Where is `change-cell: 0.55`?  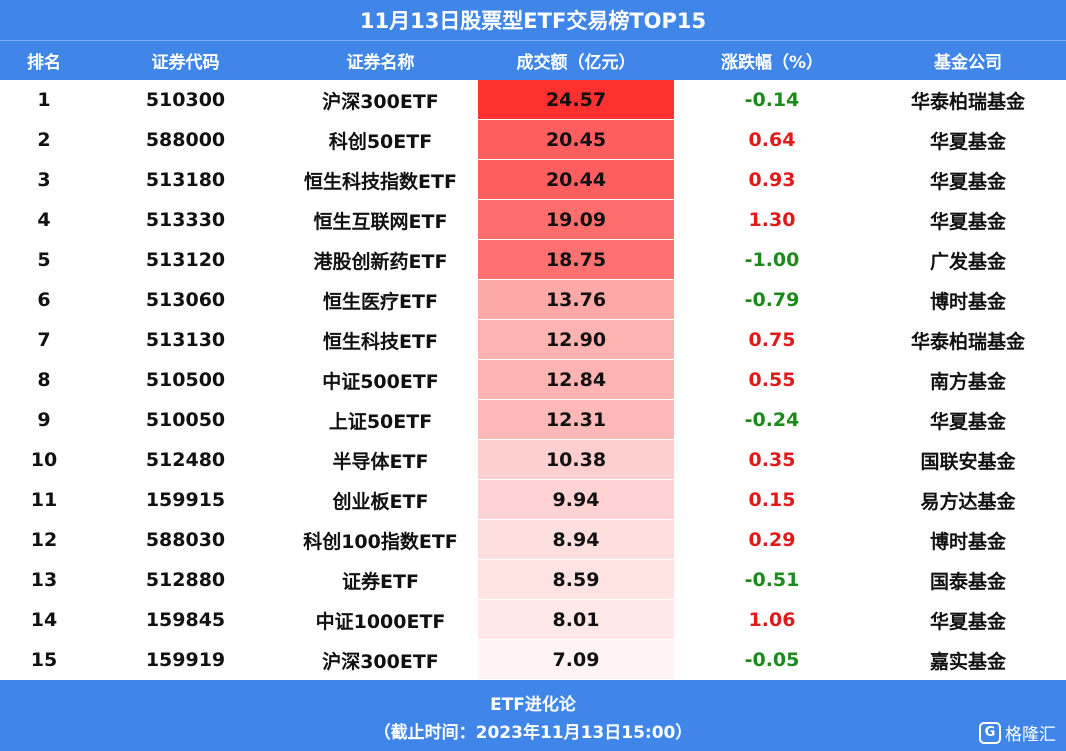 change-cell: 0.55 is located at coordinates (772, 380).